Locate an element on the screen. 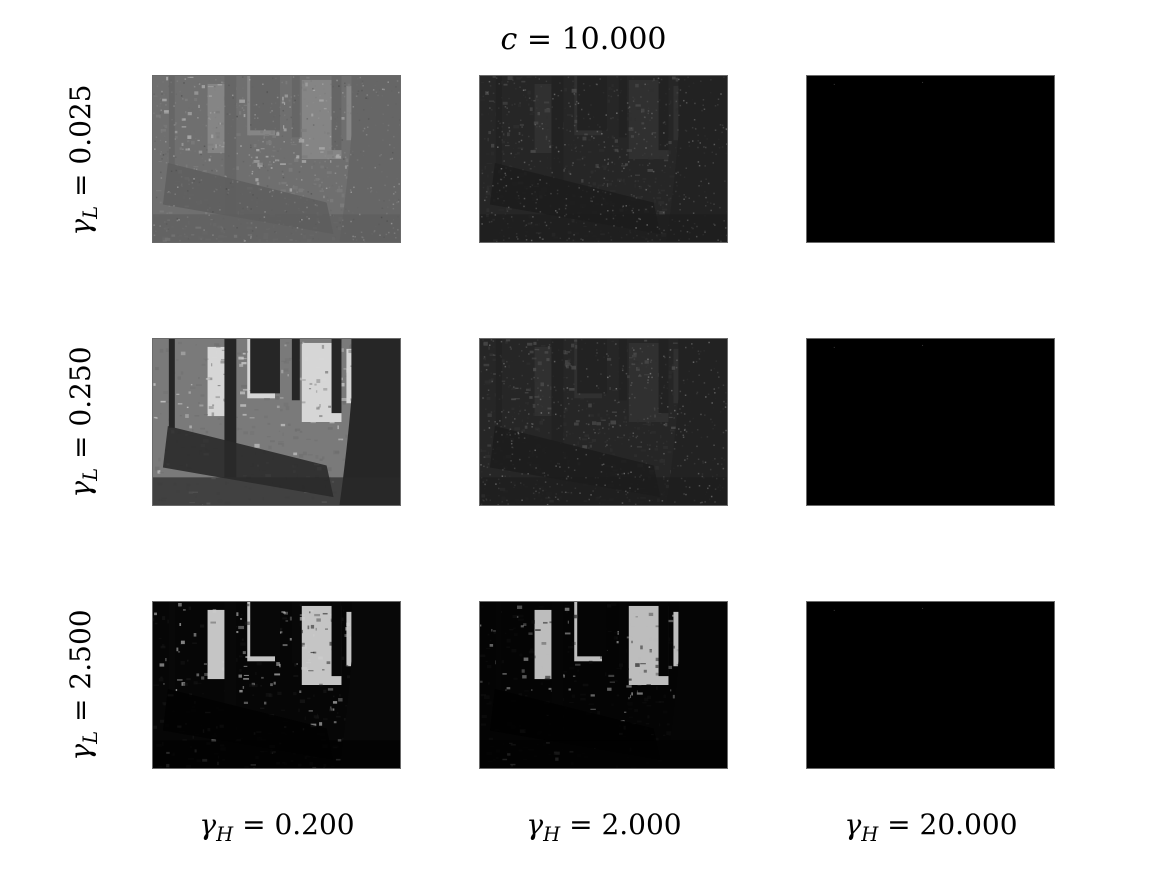  forest-image-r2-c2 is located at coordinates (930, 685).